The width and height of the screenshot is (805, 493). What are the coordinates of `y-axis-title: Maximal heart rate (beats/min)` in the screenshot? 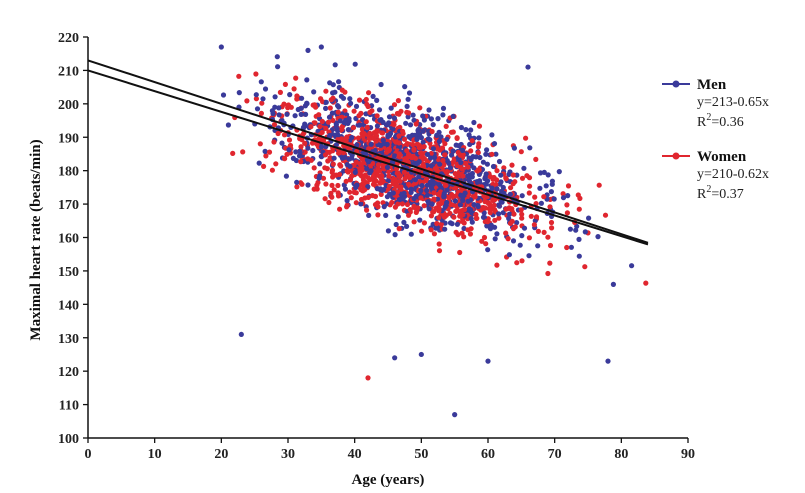 It's located at (36, 239).